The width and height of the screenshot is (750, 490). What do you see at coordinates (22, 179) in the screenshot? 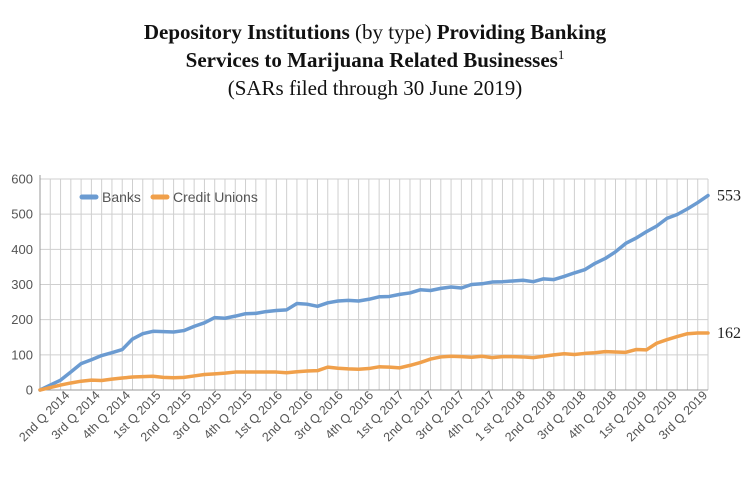
I see `y-tick-label: 600` at bounding box center [22, 179].